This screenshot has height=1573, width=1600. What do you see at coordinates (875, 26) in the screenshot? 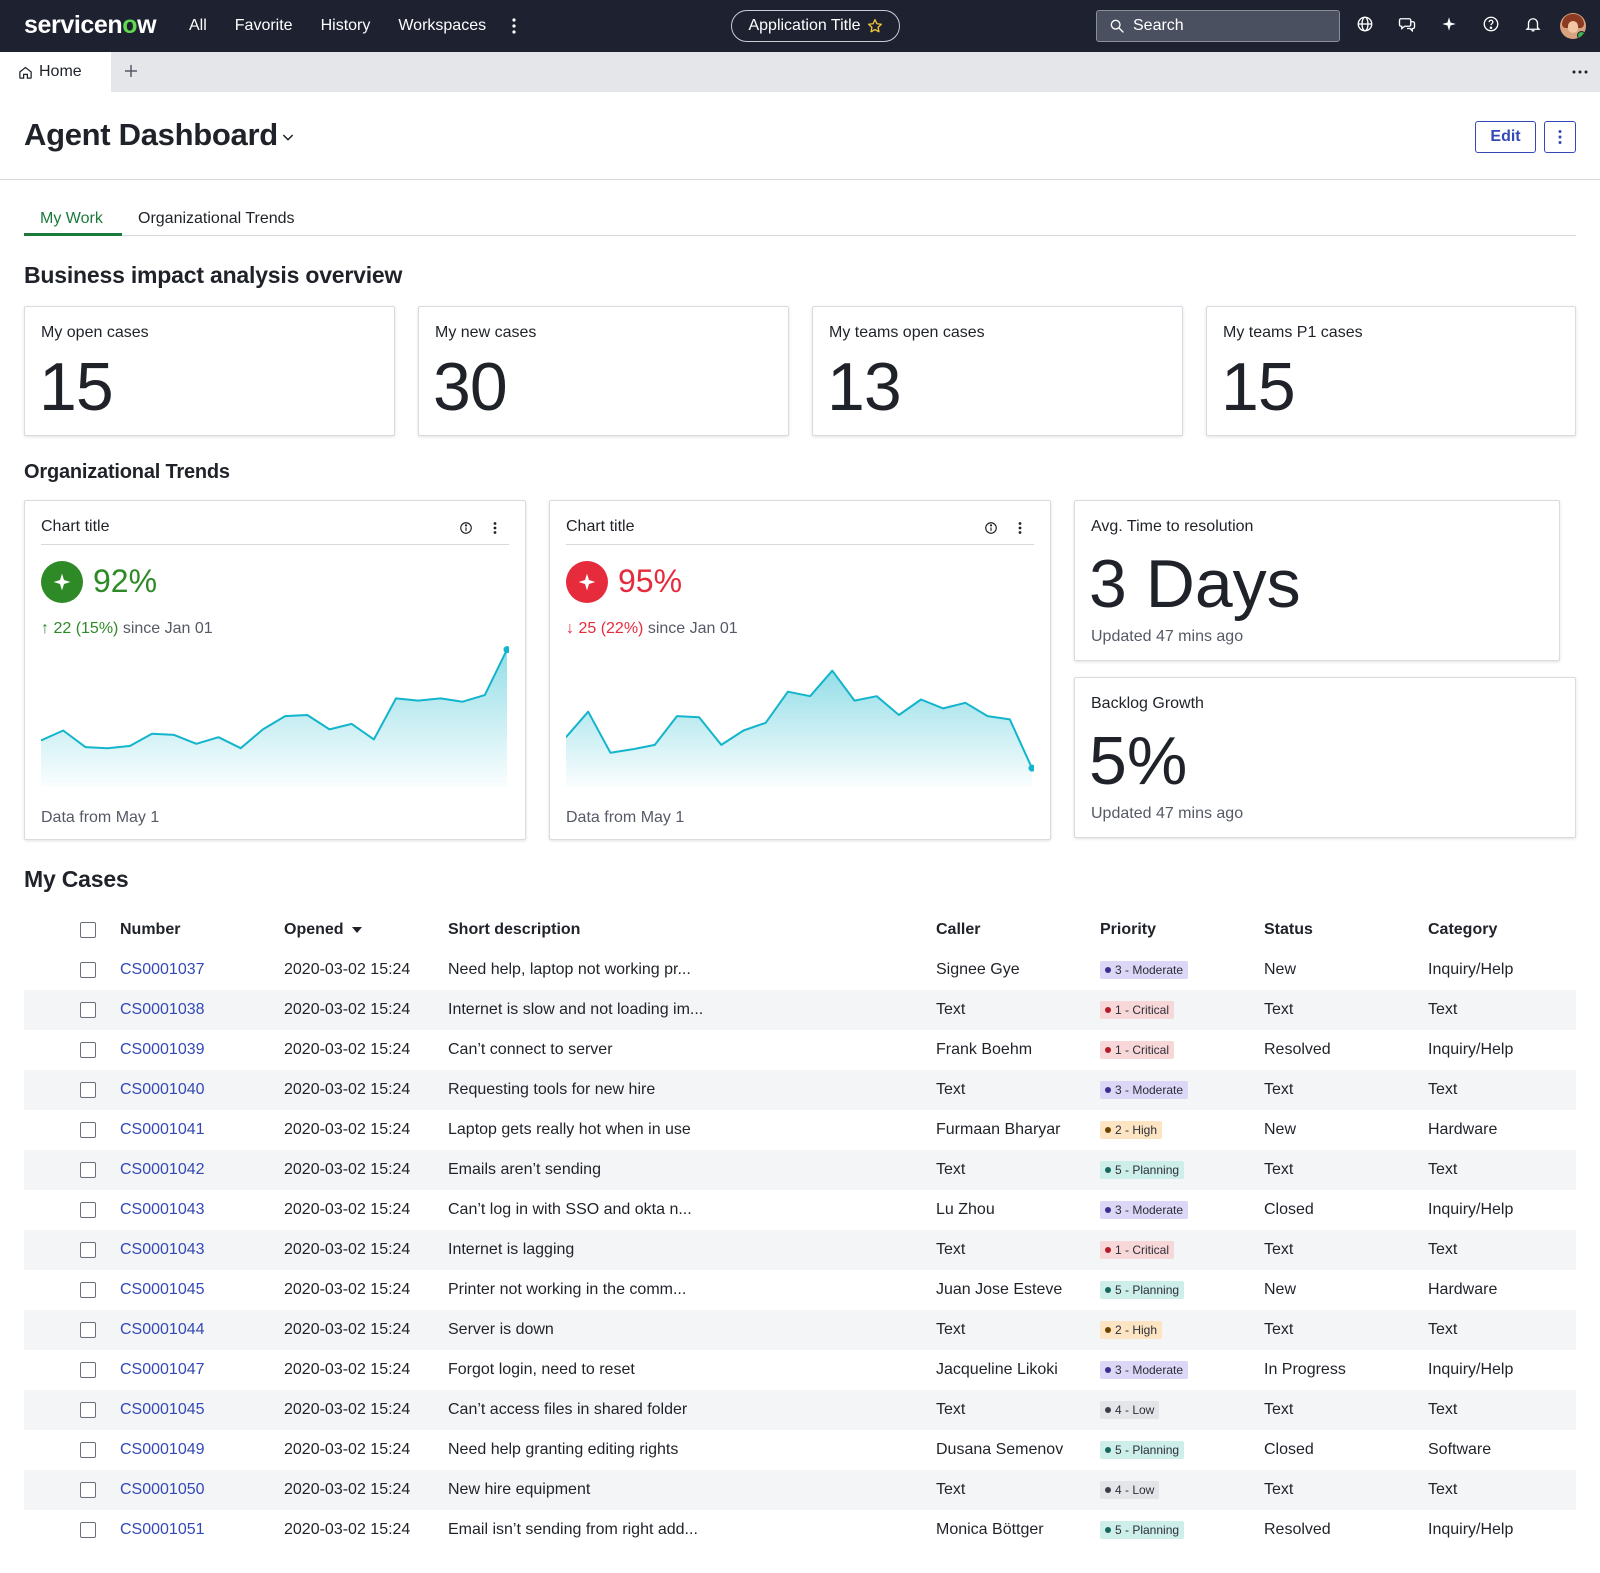
I see `star-icon` at bounding box center [875, 26].